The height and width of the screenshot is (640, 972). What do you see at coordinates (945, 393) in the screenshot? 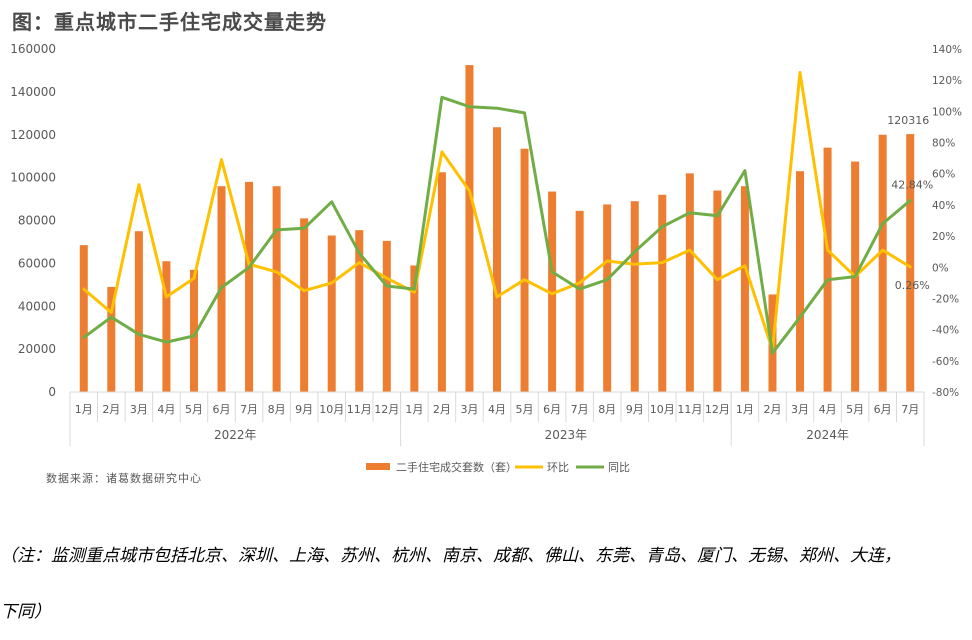
I see `right-tick-label: -80%` at bounding box center [945, 393].